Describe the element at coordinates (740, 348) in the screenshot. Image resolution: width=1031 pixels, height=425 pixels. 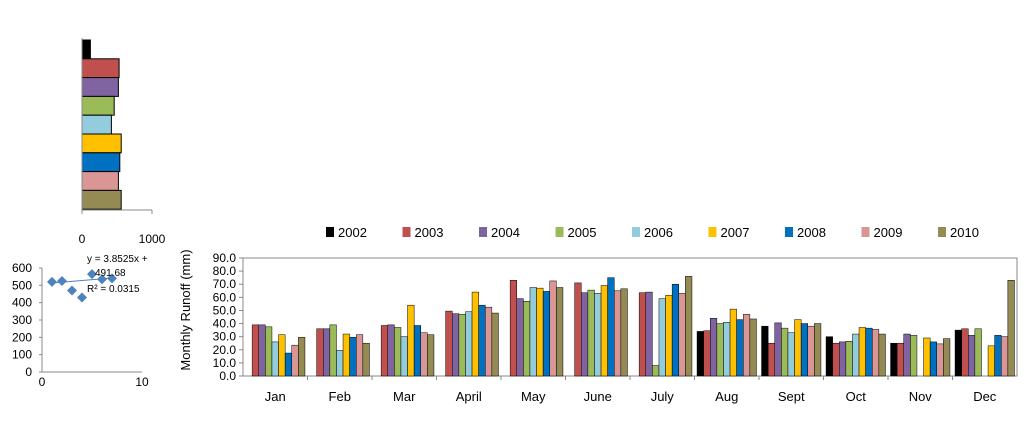
I see `bar-Aug-2008` at that location.